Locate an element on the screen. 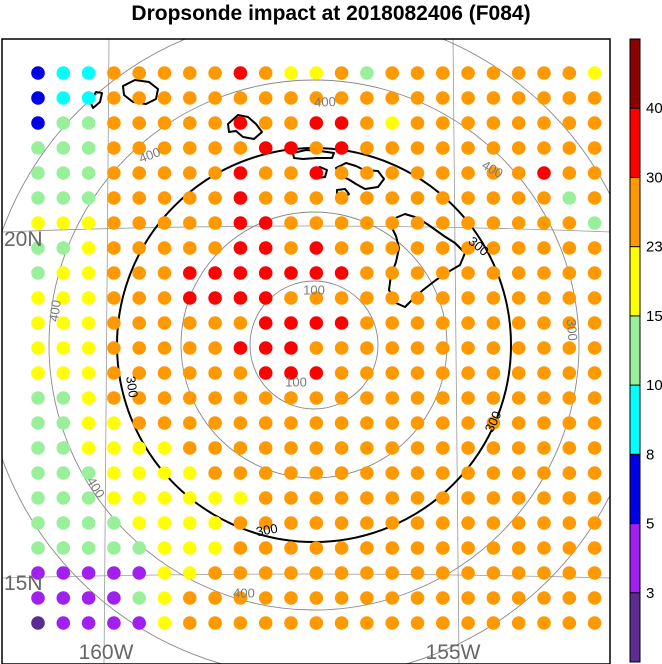 This screenshot has width=662, height=664. colorbar-label: 5 is located at coordinates (650, 524).